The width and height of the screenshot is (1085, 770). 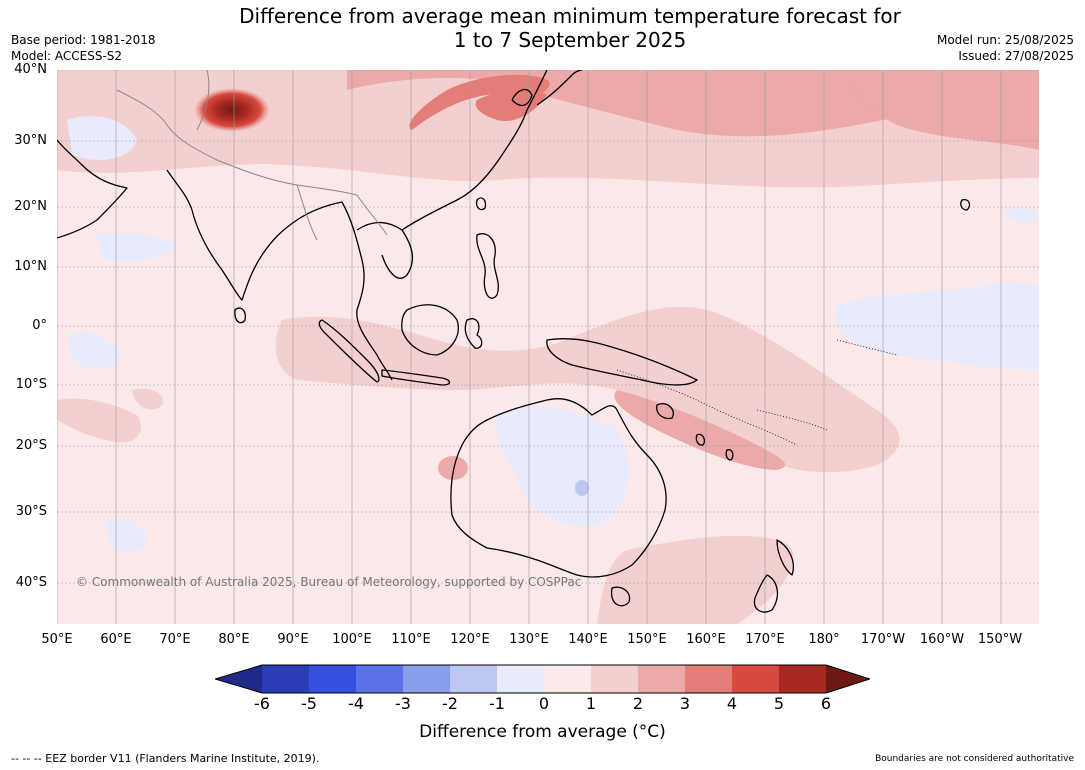 I want to click on issued-date: Issued: 27/08/2025, so click(x=1016, y=56).